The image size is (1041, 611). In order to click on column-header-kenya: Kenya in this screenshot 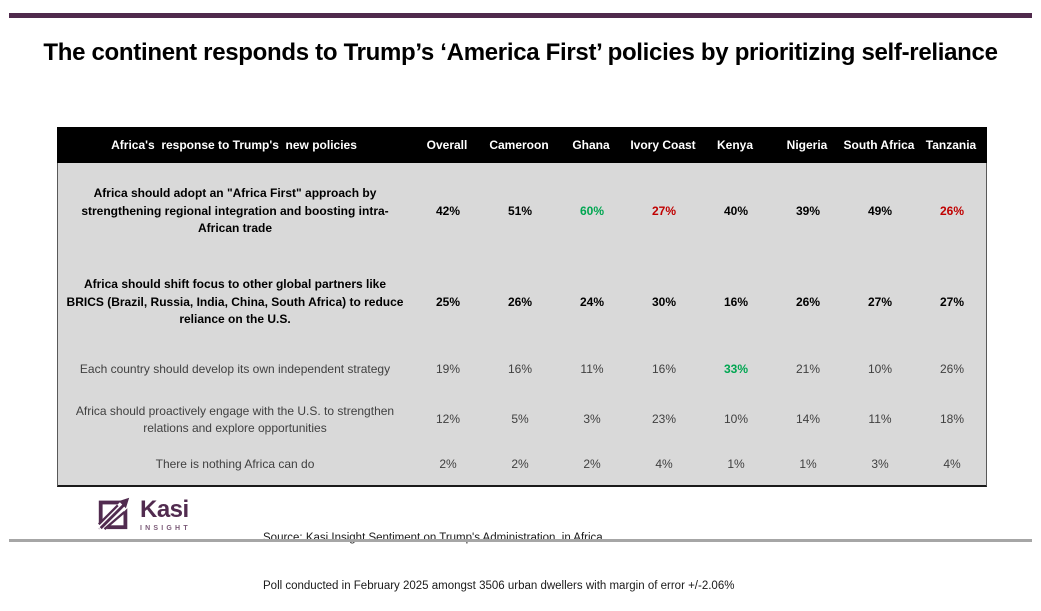, I will do `click(735, 144)`.